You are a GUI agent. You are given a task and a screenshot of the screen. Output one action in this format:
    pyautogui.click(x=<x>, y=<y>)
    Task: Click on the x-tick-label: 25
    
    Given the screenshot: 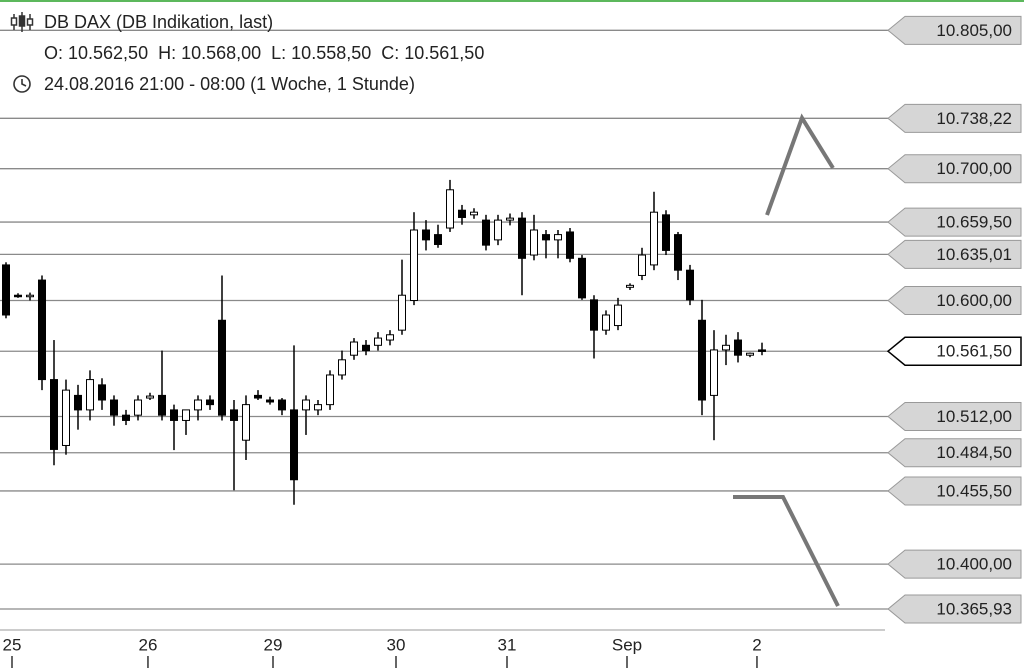 What is the action you would take?
    pyautogui.click(x=12, y=644)
    